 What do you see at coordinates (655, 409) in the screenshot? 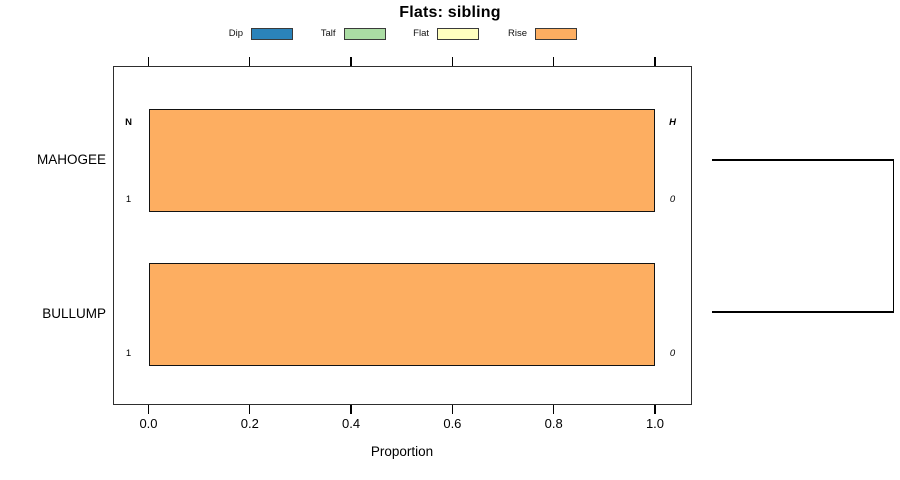
I see `x-tick-bottom-1.0` at bounding box center [655, 409].